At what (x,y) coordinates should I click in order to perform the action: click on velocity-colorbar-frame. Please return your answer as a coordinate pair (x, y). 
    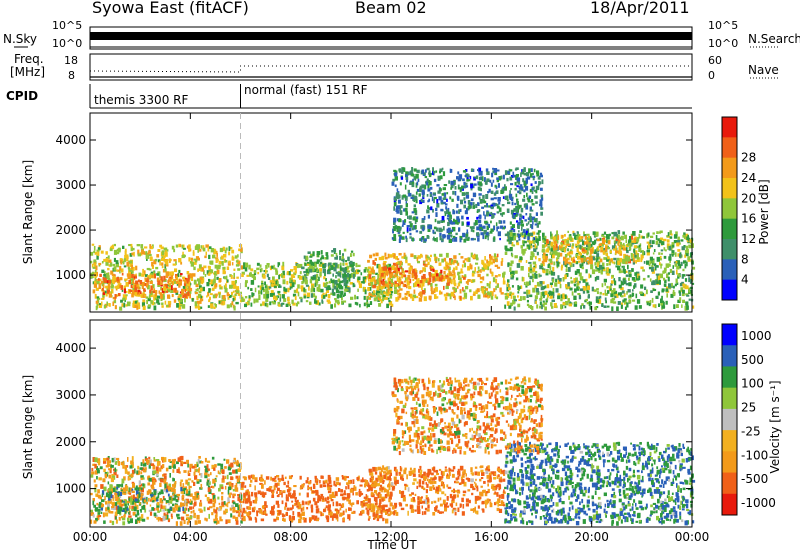
    Looking at the image, I should click on (729, 419).